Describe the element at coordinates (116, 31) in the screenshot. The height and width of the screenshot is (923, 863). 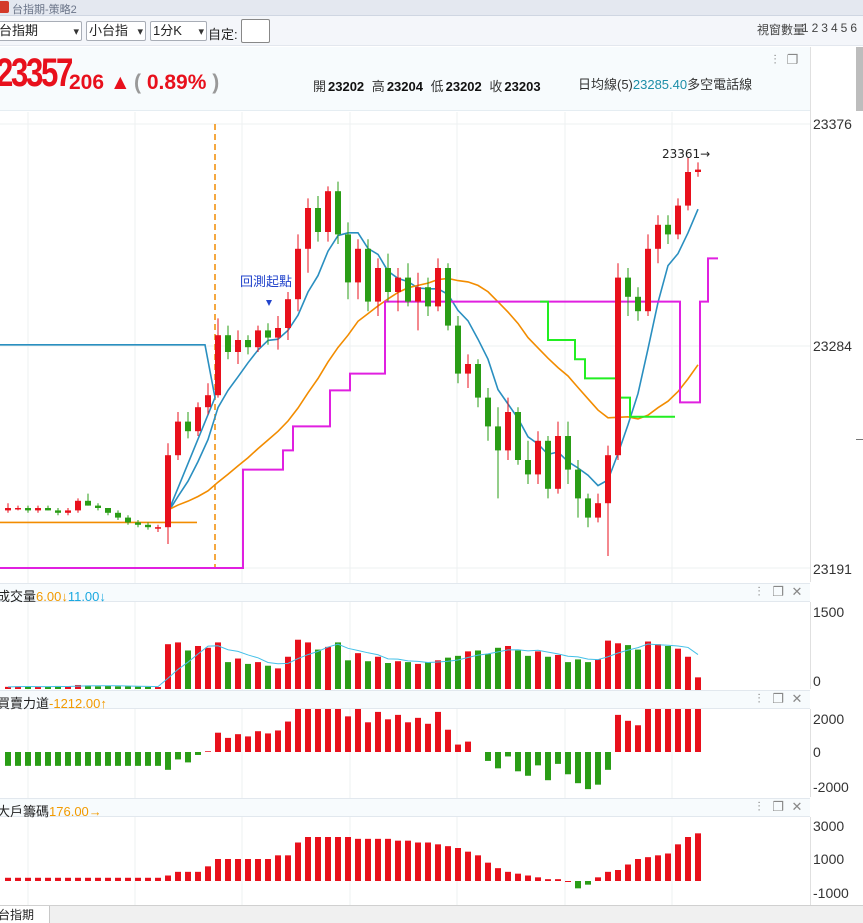
I see `compare-select: 小台指 ▾` at that location.